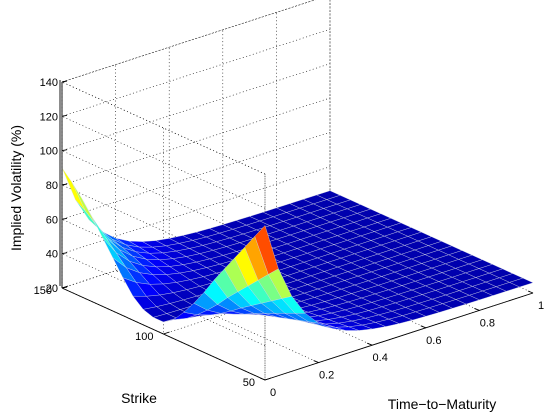 Image resolution: width=544 pixels, height=413 pixels. What do you see at coordinates (433, 341) in the screenshot?
I see `x-tick-label: 0.6` at bounding box center [433, 341].